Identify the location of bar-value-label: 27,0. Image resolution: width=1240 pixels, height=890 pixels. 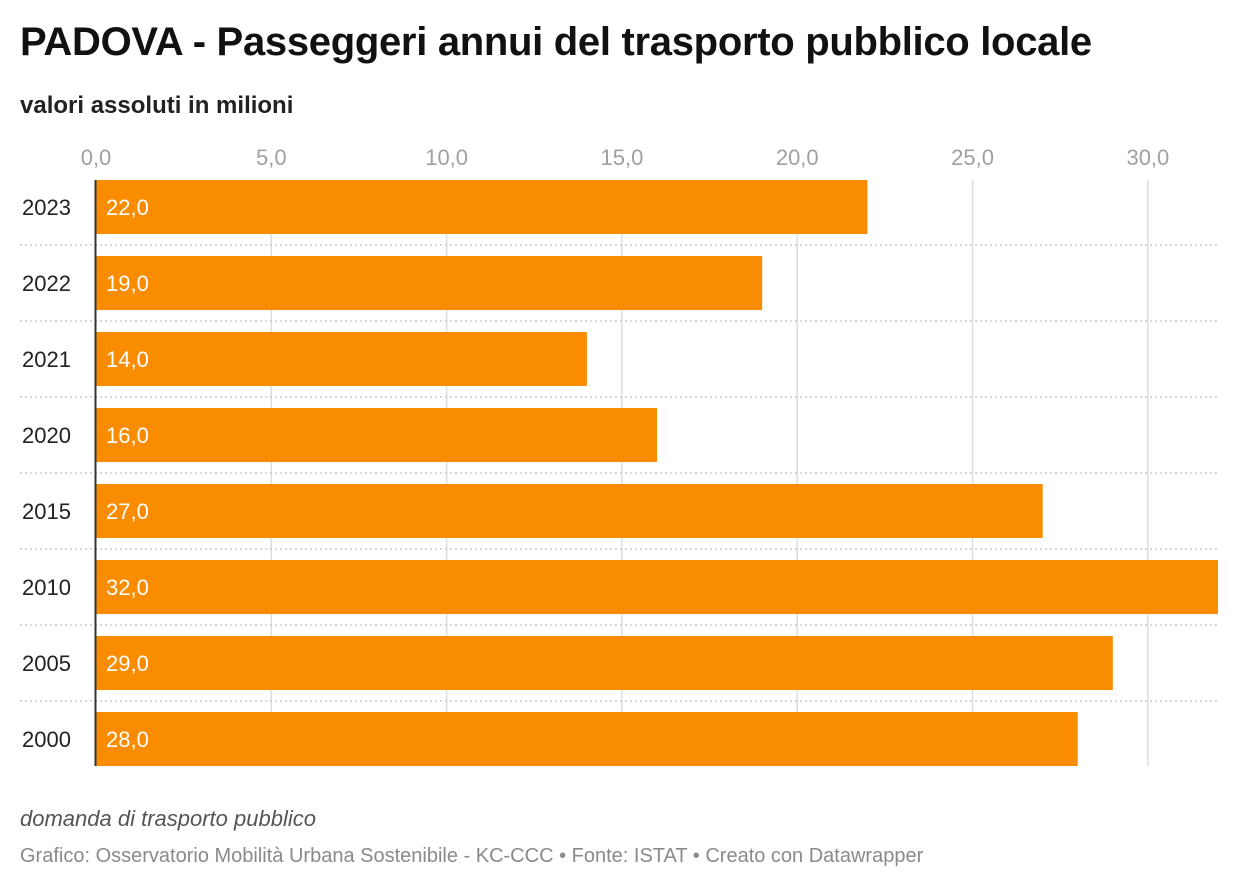
(127, 511).